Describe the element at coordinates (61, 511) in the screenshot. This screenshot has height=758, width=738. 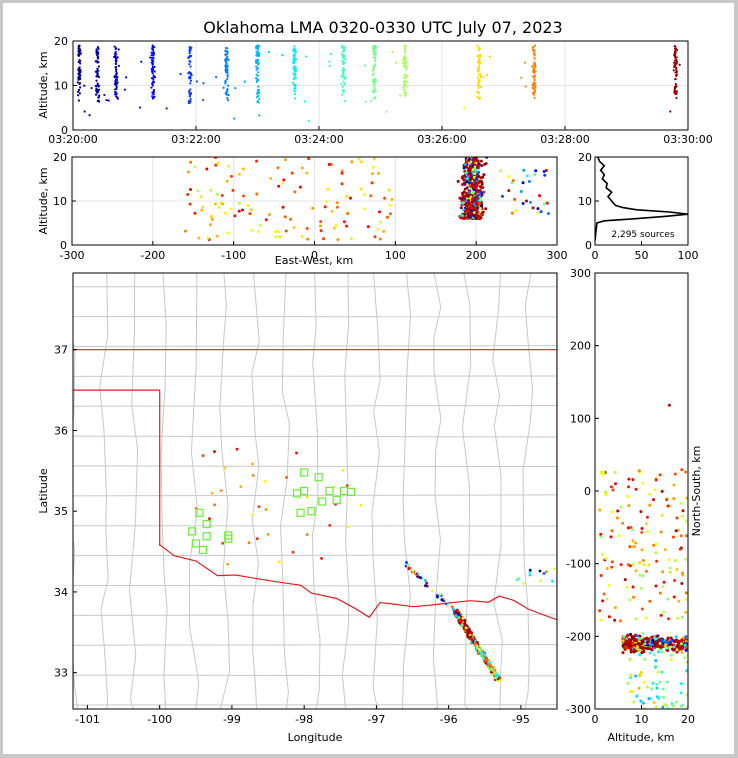
I see `latitude-tick-label: 35` at that location.